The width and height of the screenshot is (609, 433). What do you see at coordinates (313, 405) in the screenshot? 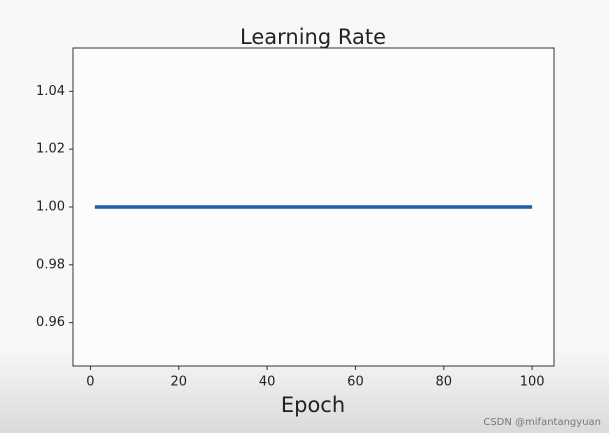
I see `x-axis-label: Epoch` at bounding box center [313, 405].